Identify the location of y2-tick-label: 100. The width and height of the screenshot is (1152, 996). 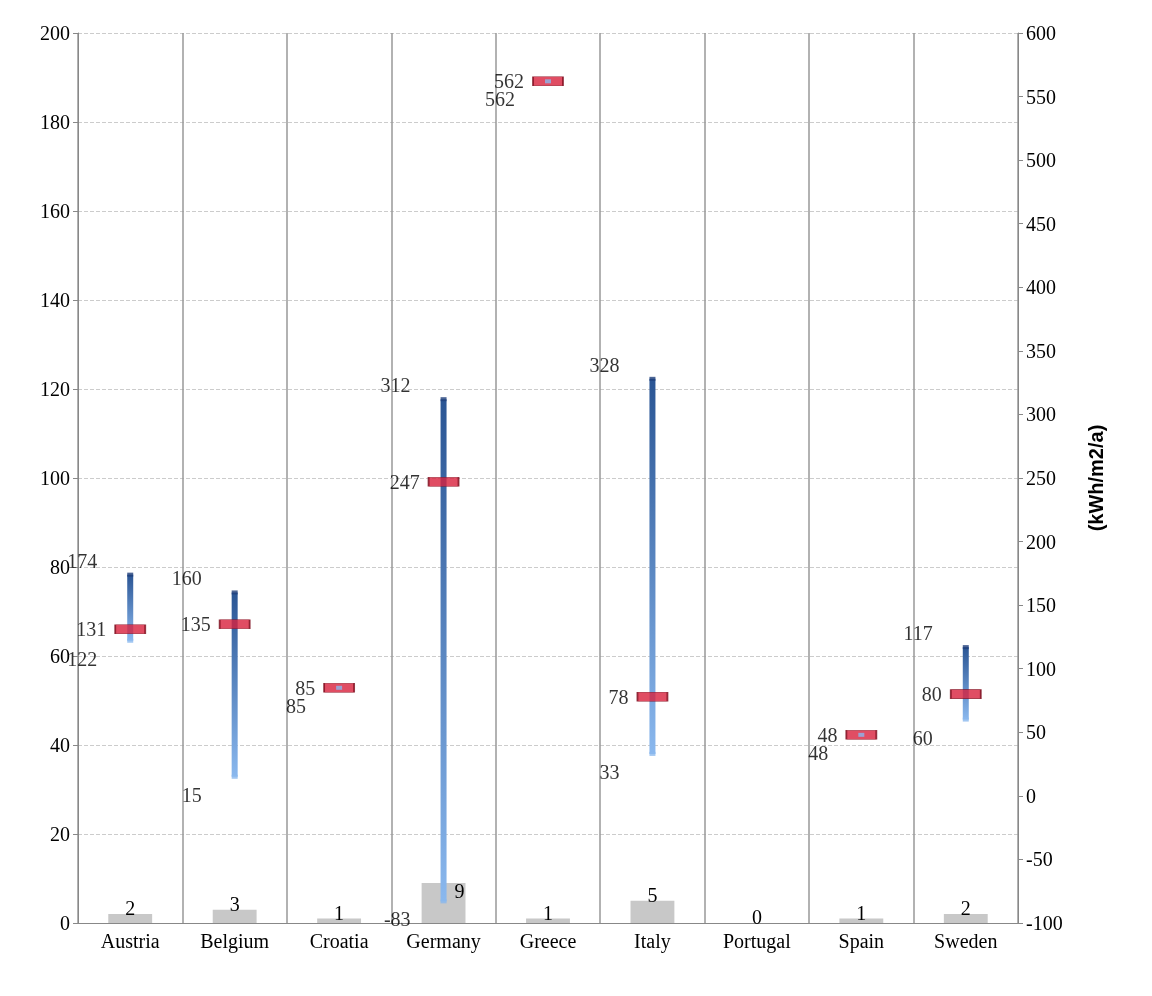
(1041, 668).